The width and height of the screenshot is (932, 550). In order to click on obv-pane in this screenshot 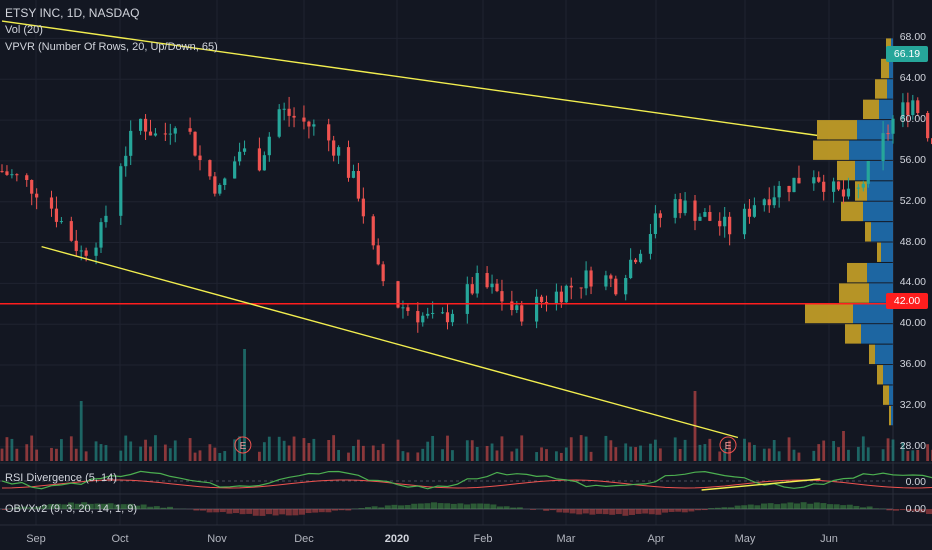, I will do `click(466, 509)`.